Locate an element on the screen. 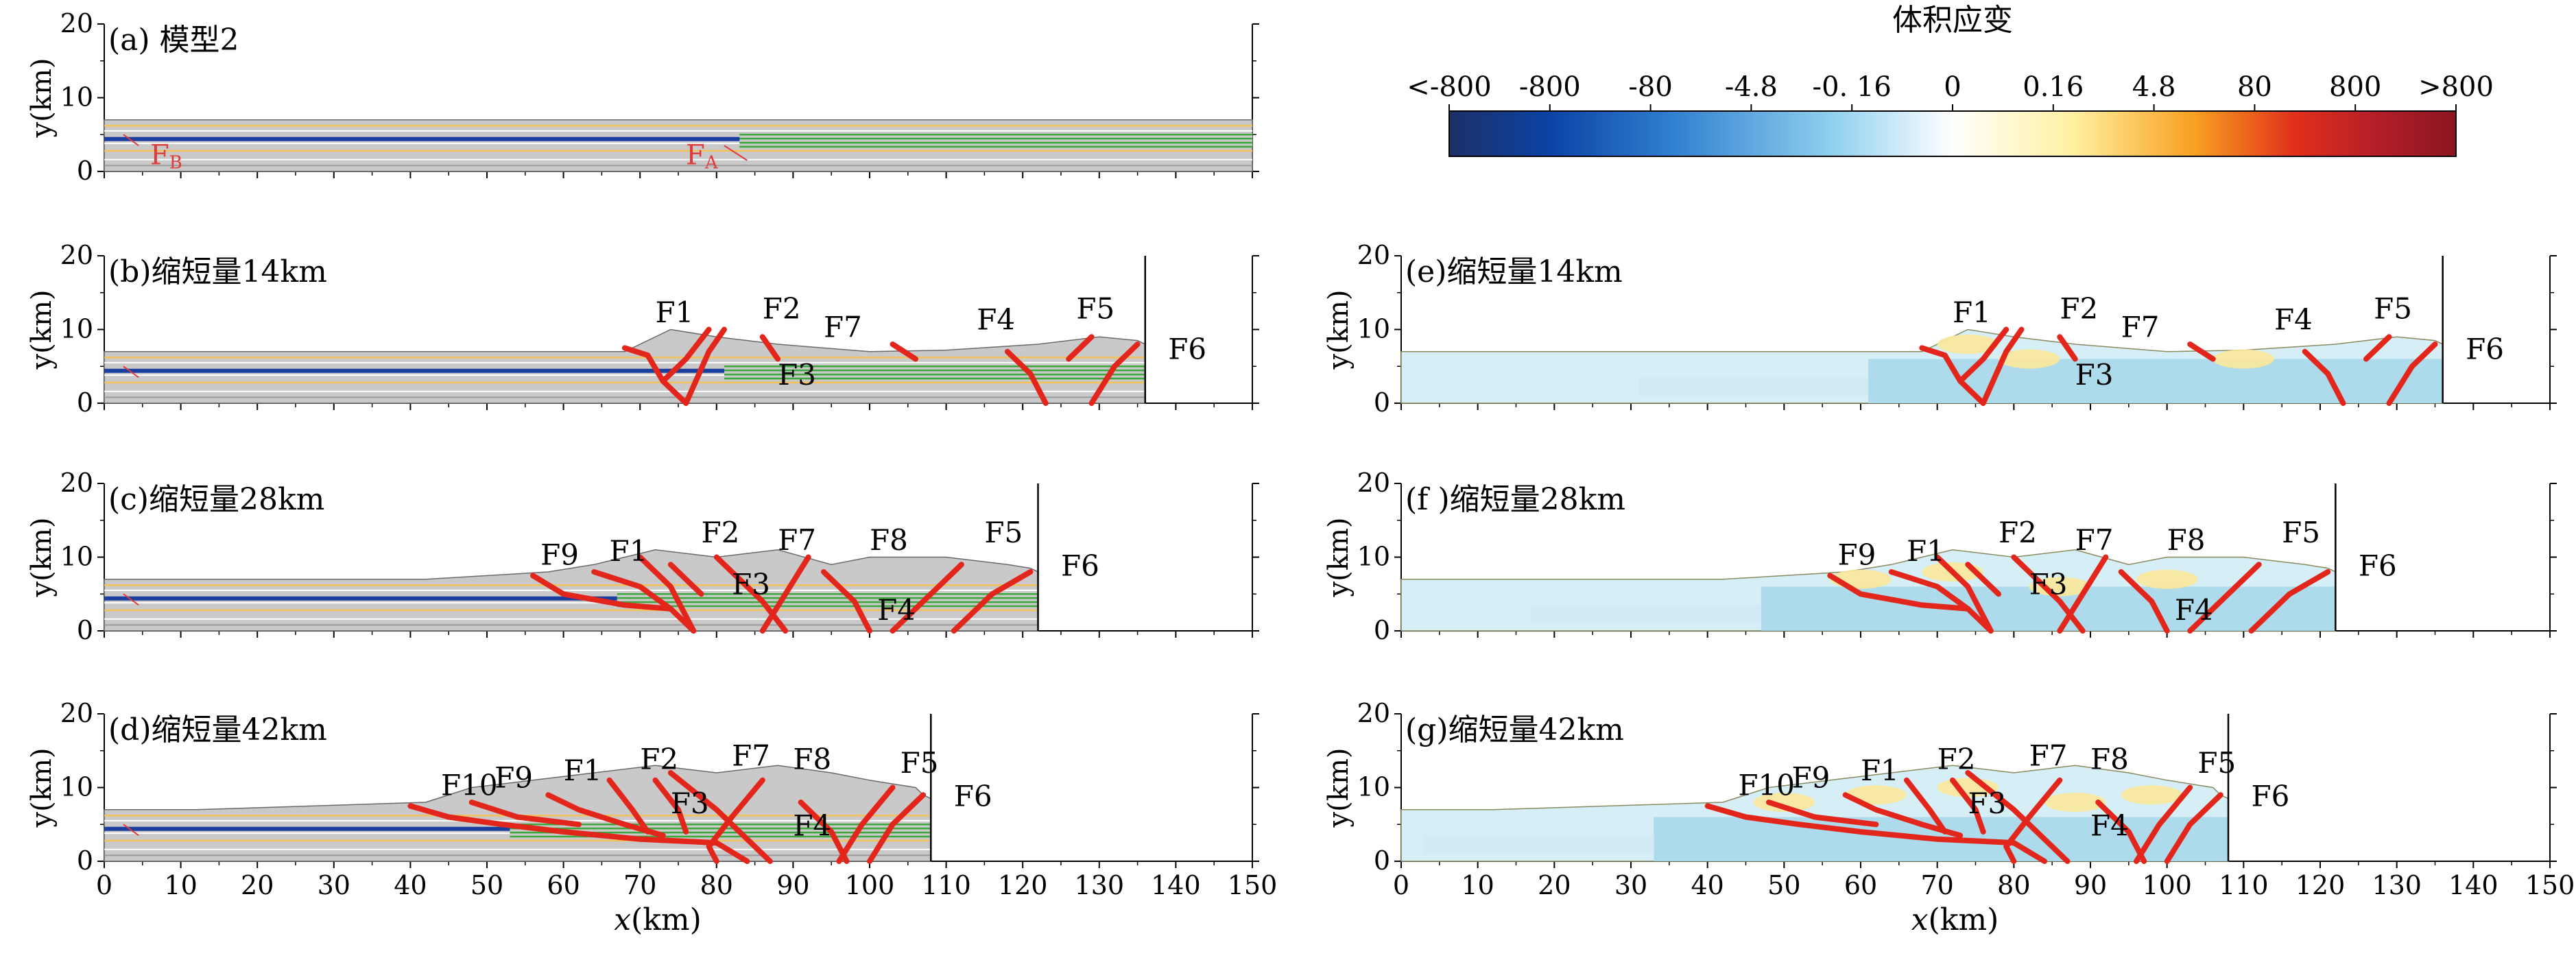 Image resolution: width=2576 pixels, height=960 pixels. x-tick-label: 80 is located at coordinates (2013, 885).